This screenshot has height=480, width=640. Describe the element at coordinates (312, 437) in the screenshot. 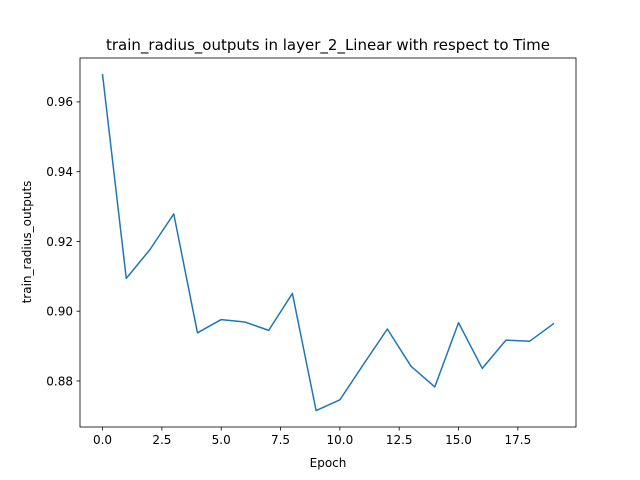

I see `x-axis-ticks: 0.0 2.5 5.0 7.5 10.0 12.5 15.0 17.5` at that location.